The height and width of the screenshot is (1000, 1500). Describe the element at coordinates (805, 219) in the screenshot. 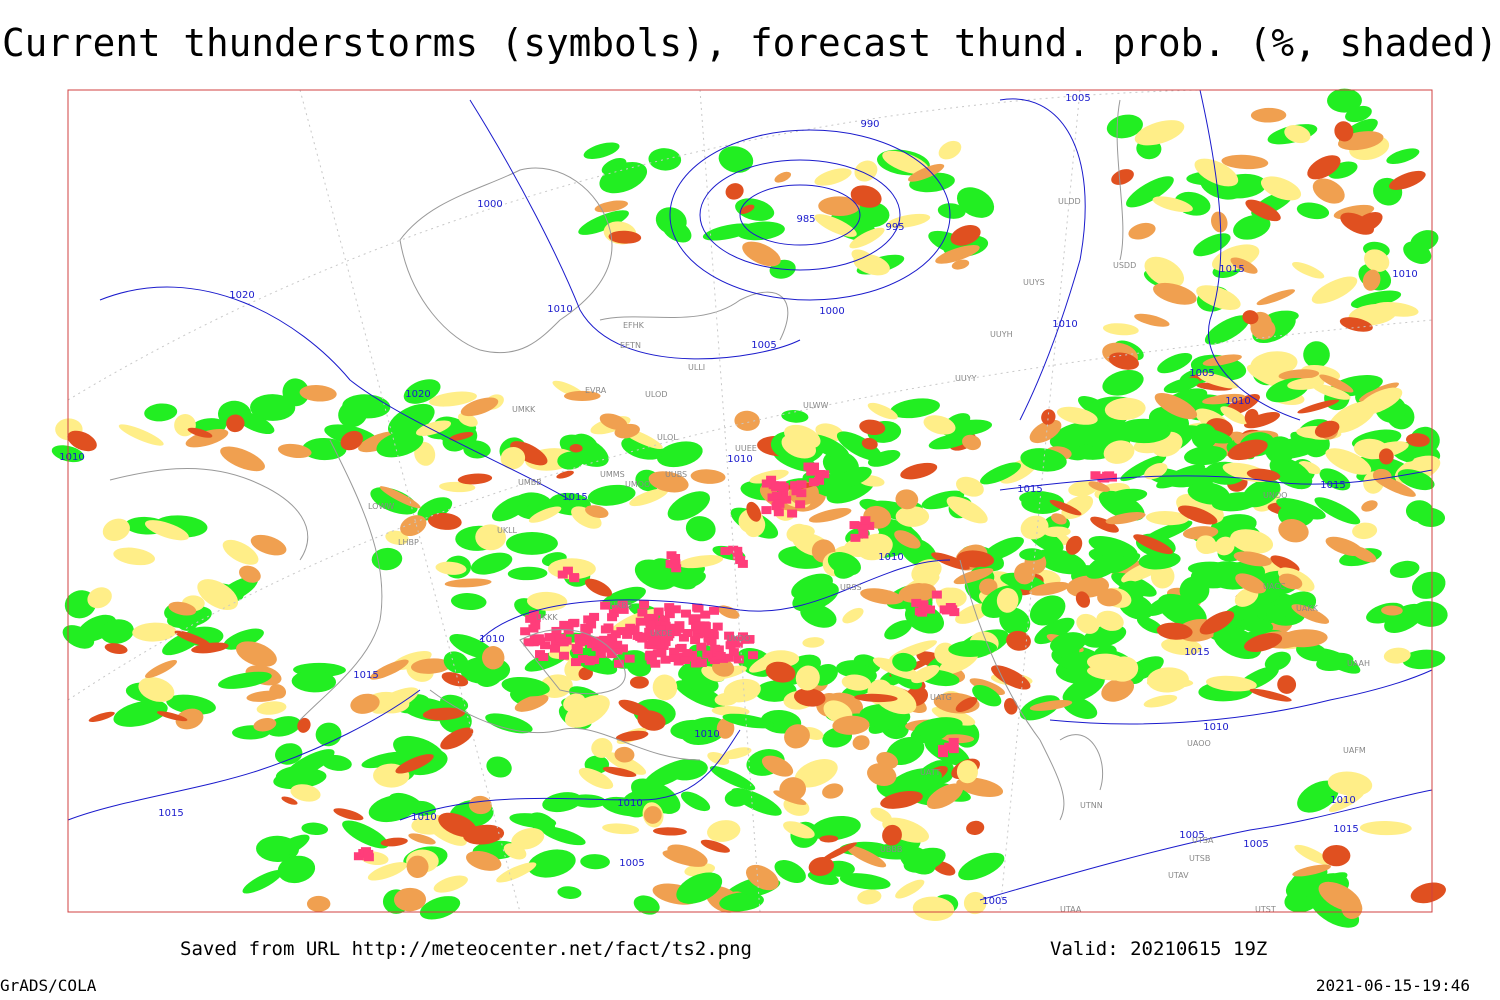

I see `isobar-label: 985` at that location.